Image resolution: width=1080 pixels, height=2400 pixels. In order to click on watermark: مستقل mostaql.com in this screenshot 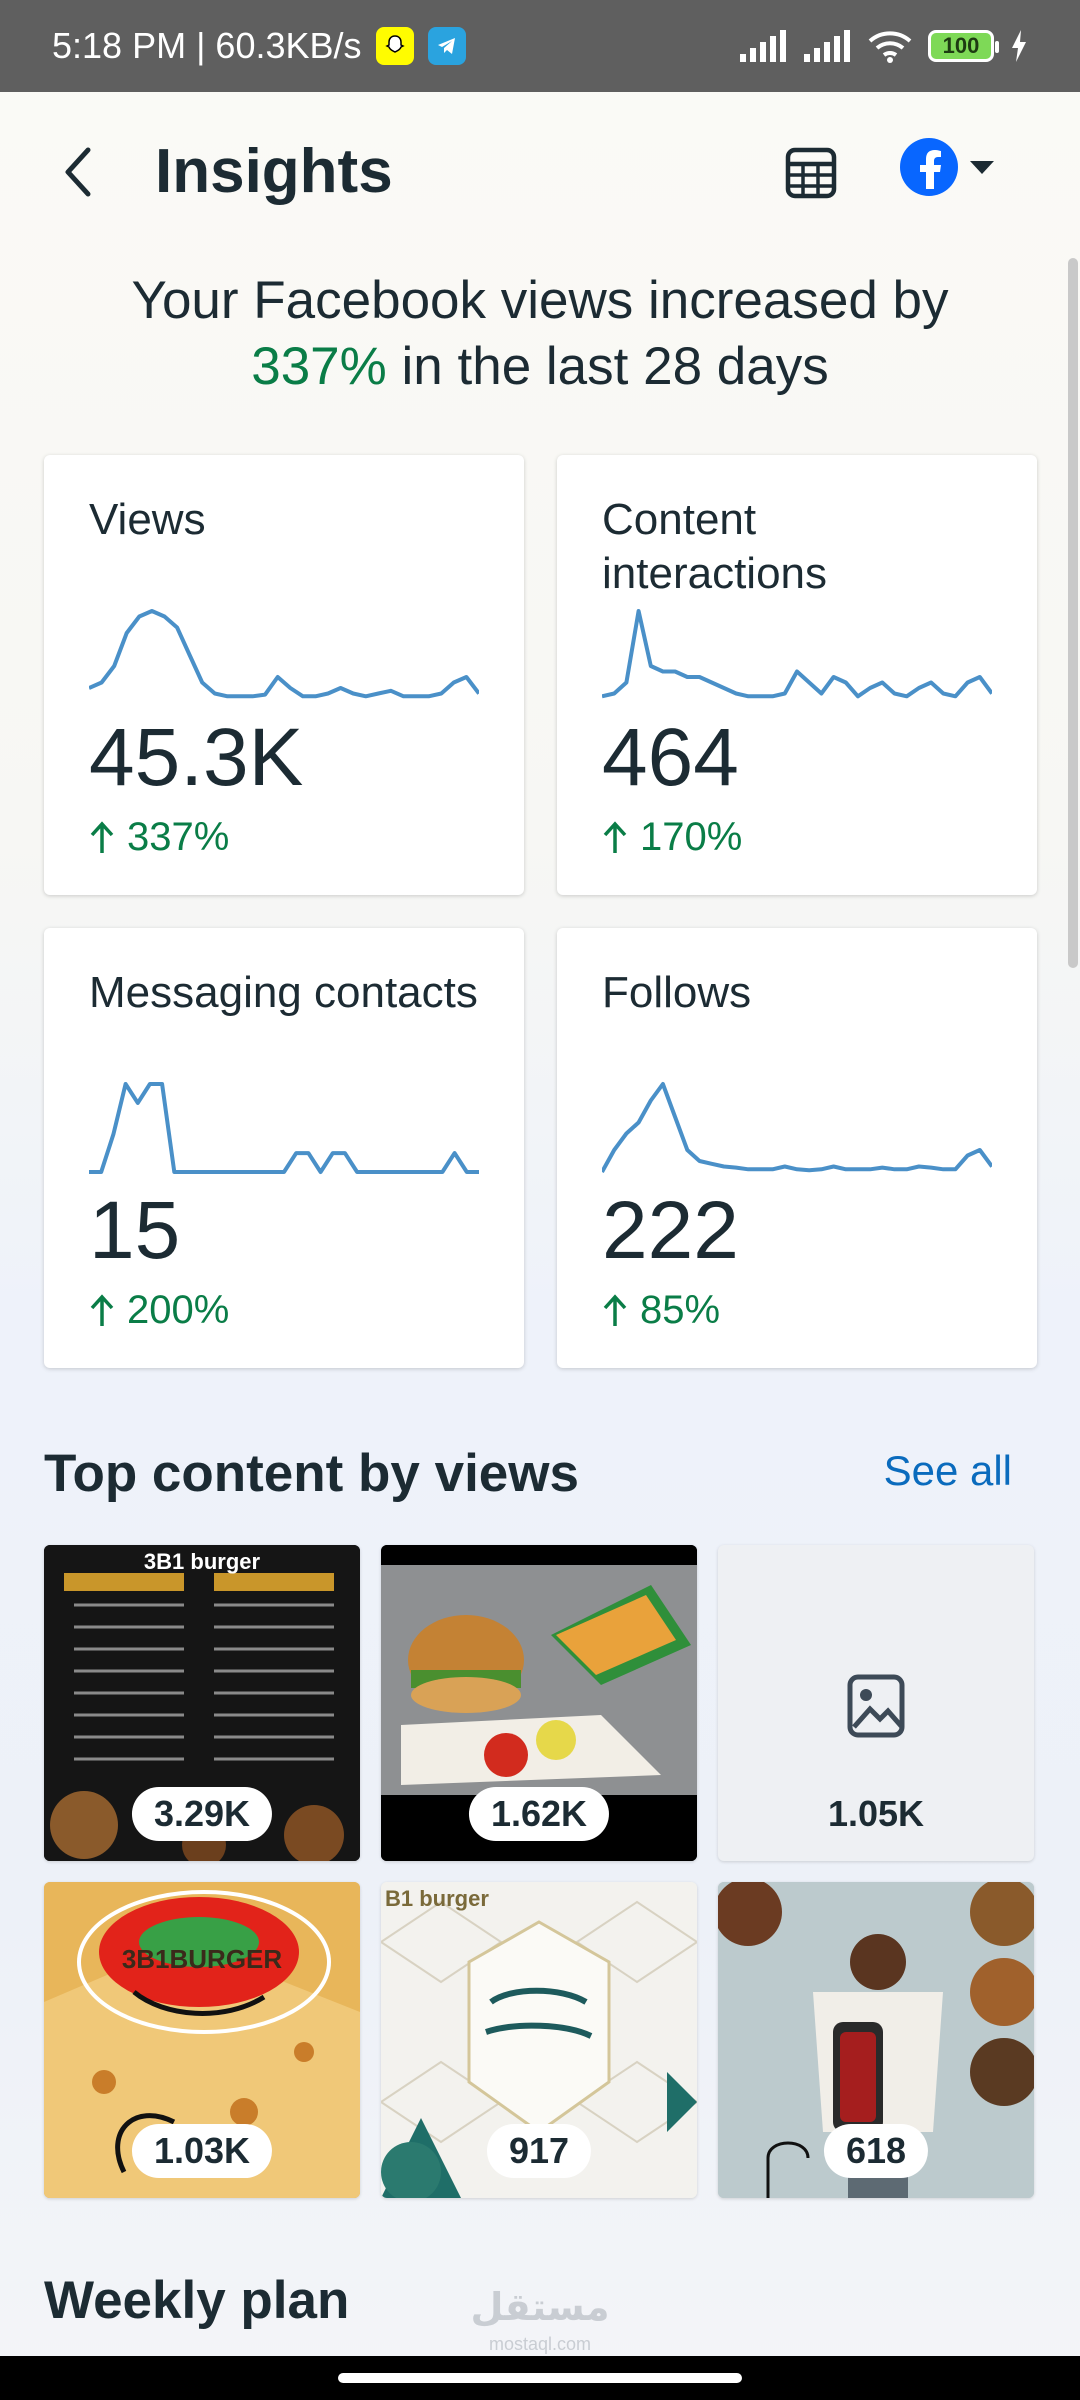, I will do `click(540, 2324)`.